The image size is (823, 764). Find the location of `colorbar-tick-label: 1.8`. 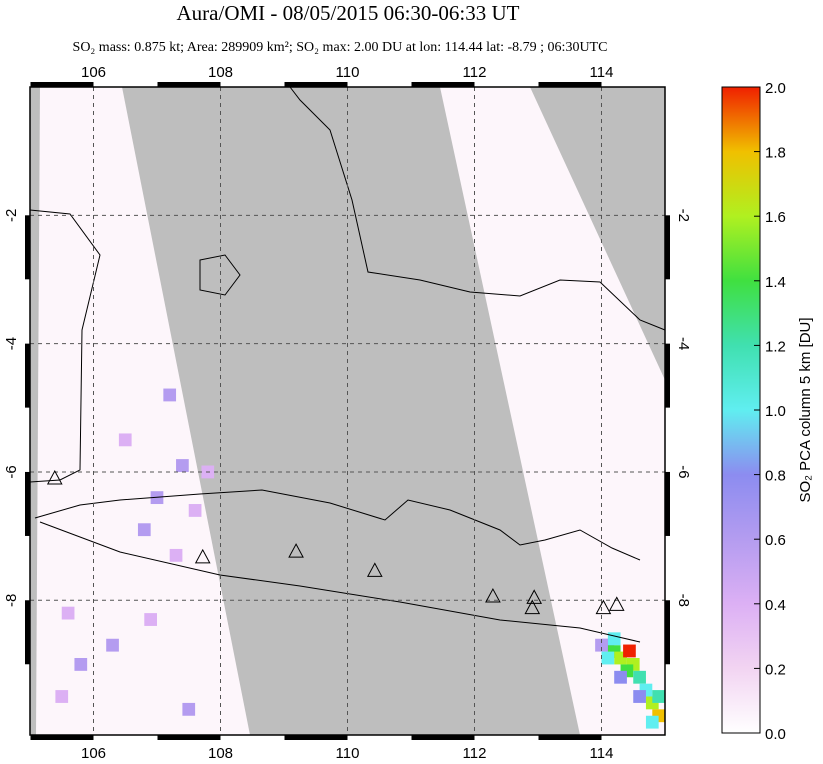

colorbar-tick-label: 1.8 is located at coordinates (775, 153).